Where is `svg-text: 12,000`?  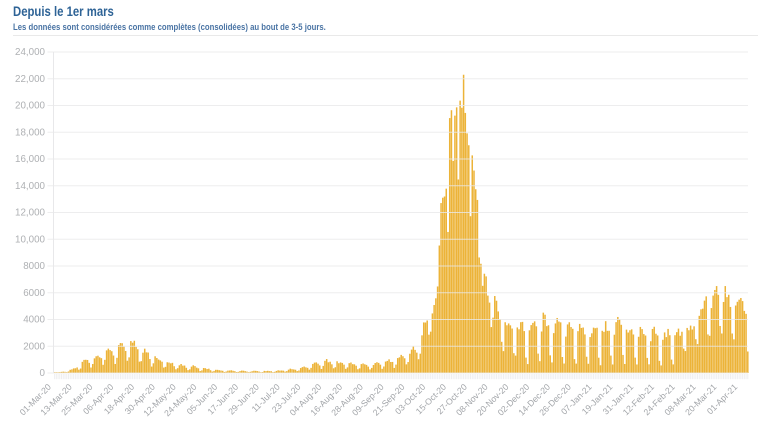
svg-text: 12,000 is located at coordinates (30, 213).